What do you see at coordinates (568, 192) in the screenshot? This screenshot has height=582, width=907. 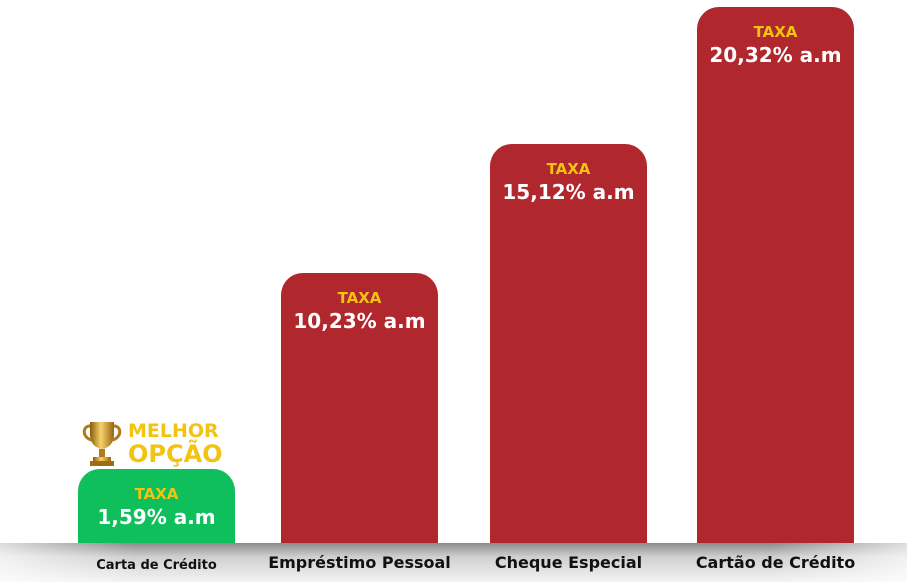 I see `data-label: 15,12% a.m` at bounding box center [568, 192].